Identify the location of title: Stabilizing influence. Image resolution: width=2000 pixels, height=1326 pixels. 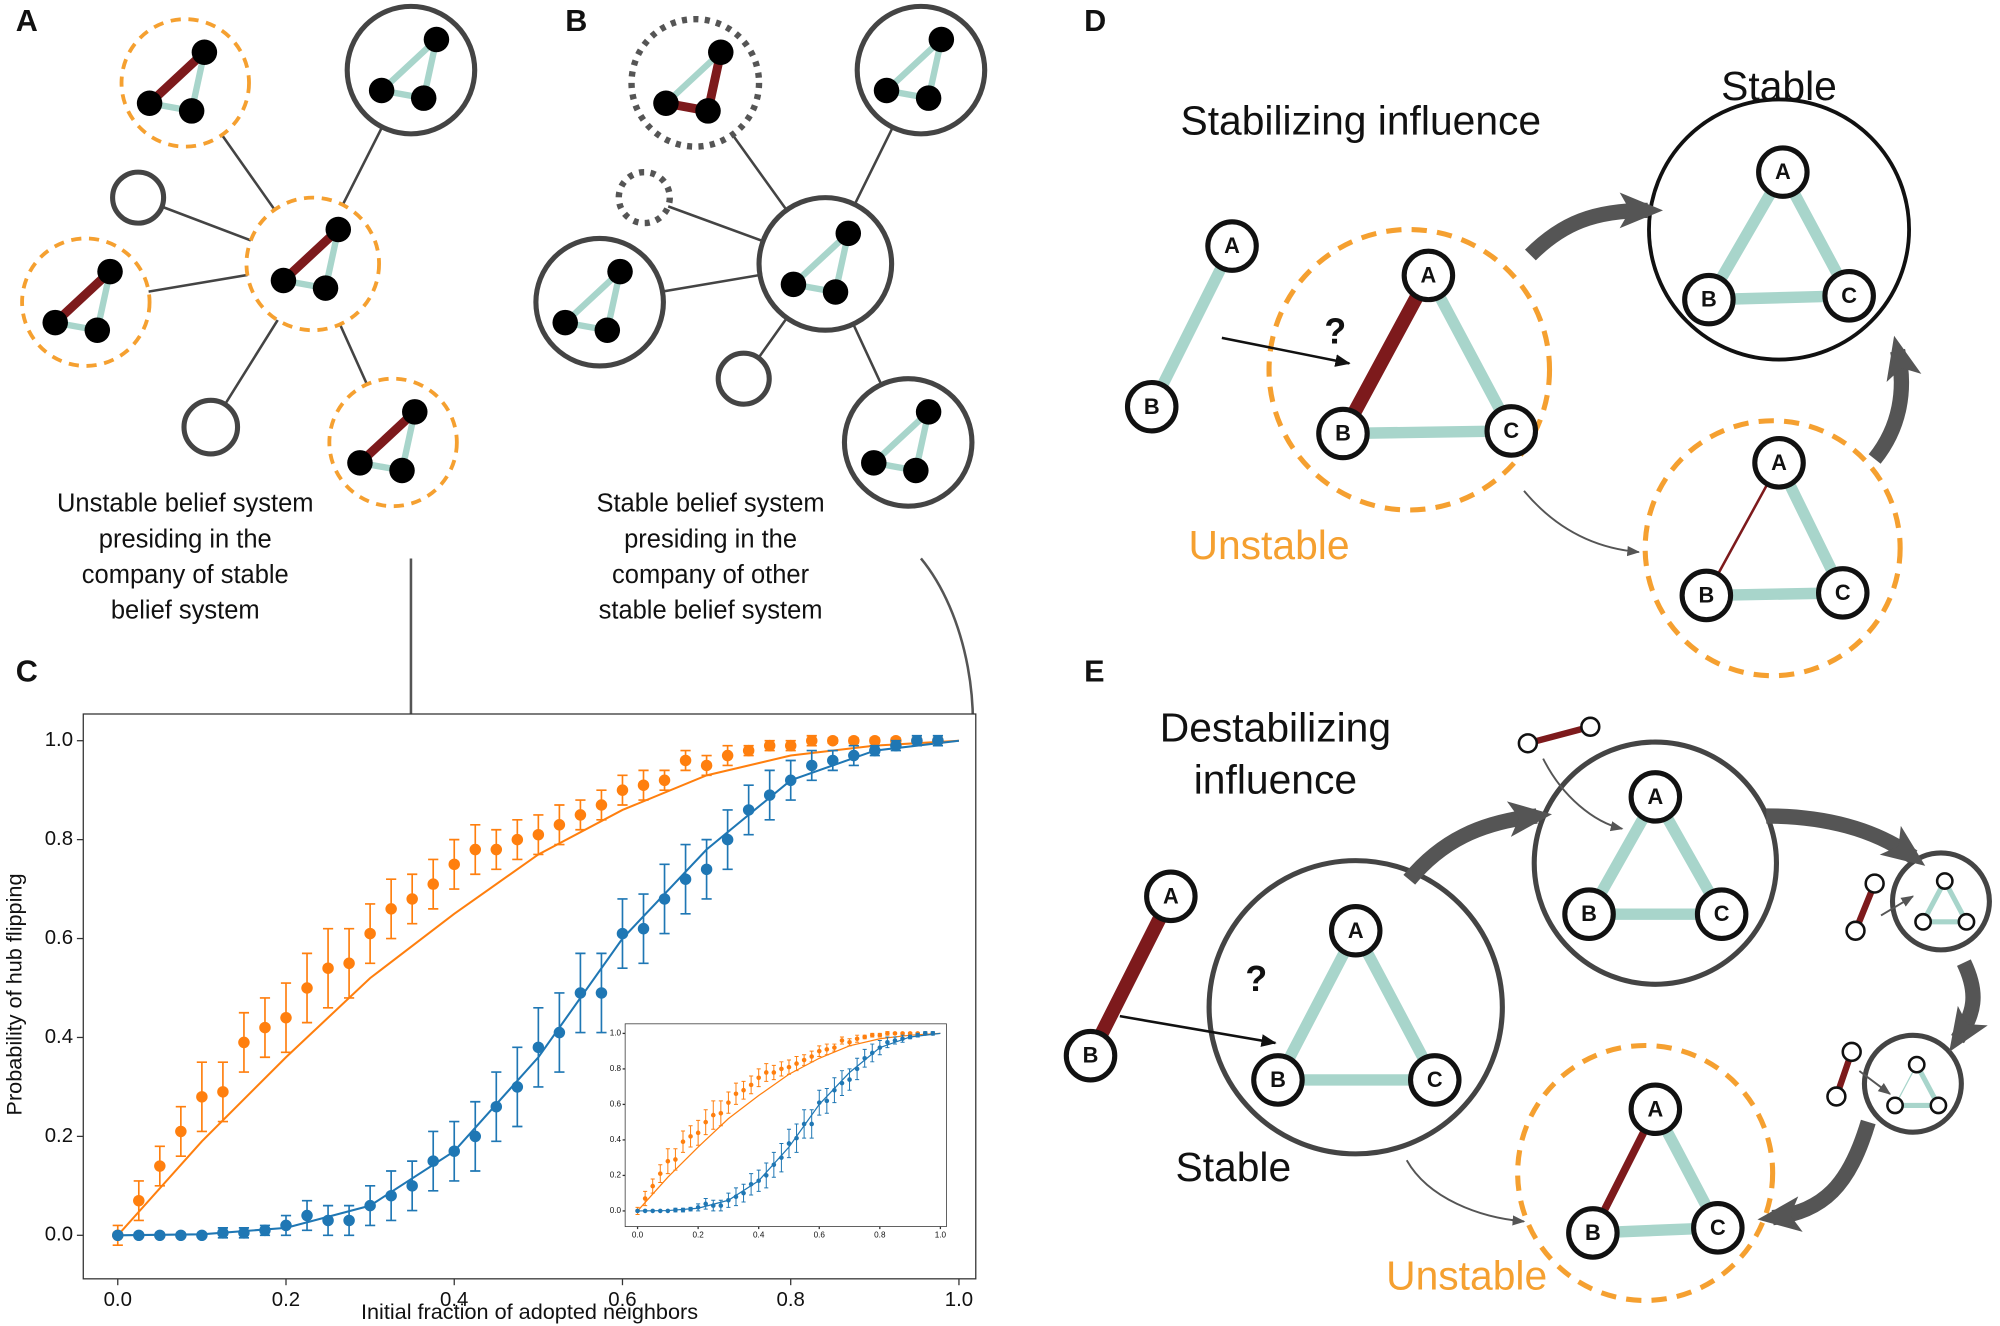
(1361, 120).